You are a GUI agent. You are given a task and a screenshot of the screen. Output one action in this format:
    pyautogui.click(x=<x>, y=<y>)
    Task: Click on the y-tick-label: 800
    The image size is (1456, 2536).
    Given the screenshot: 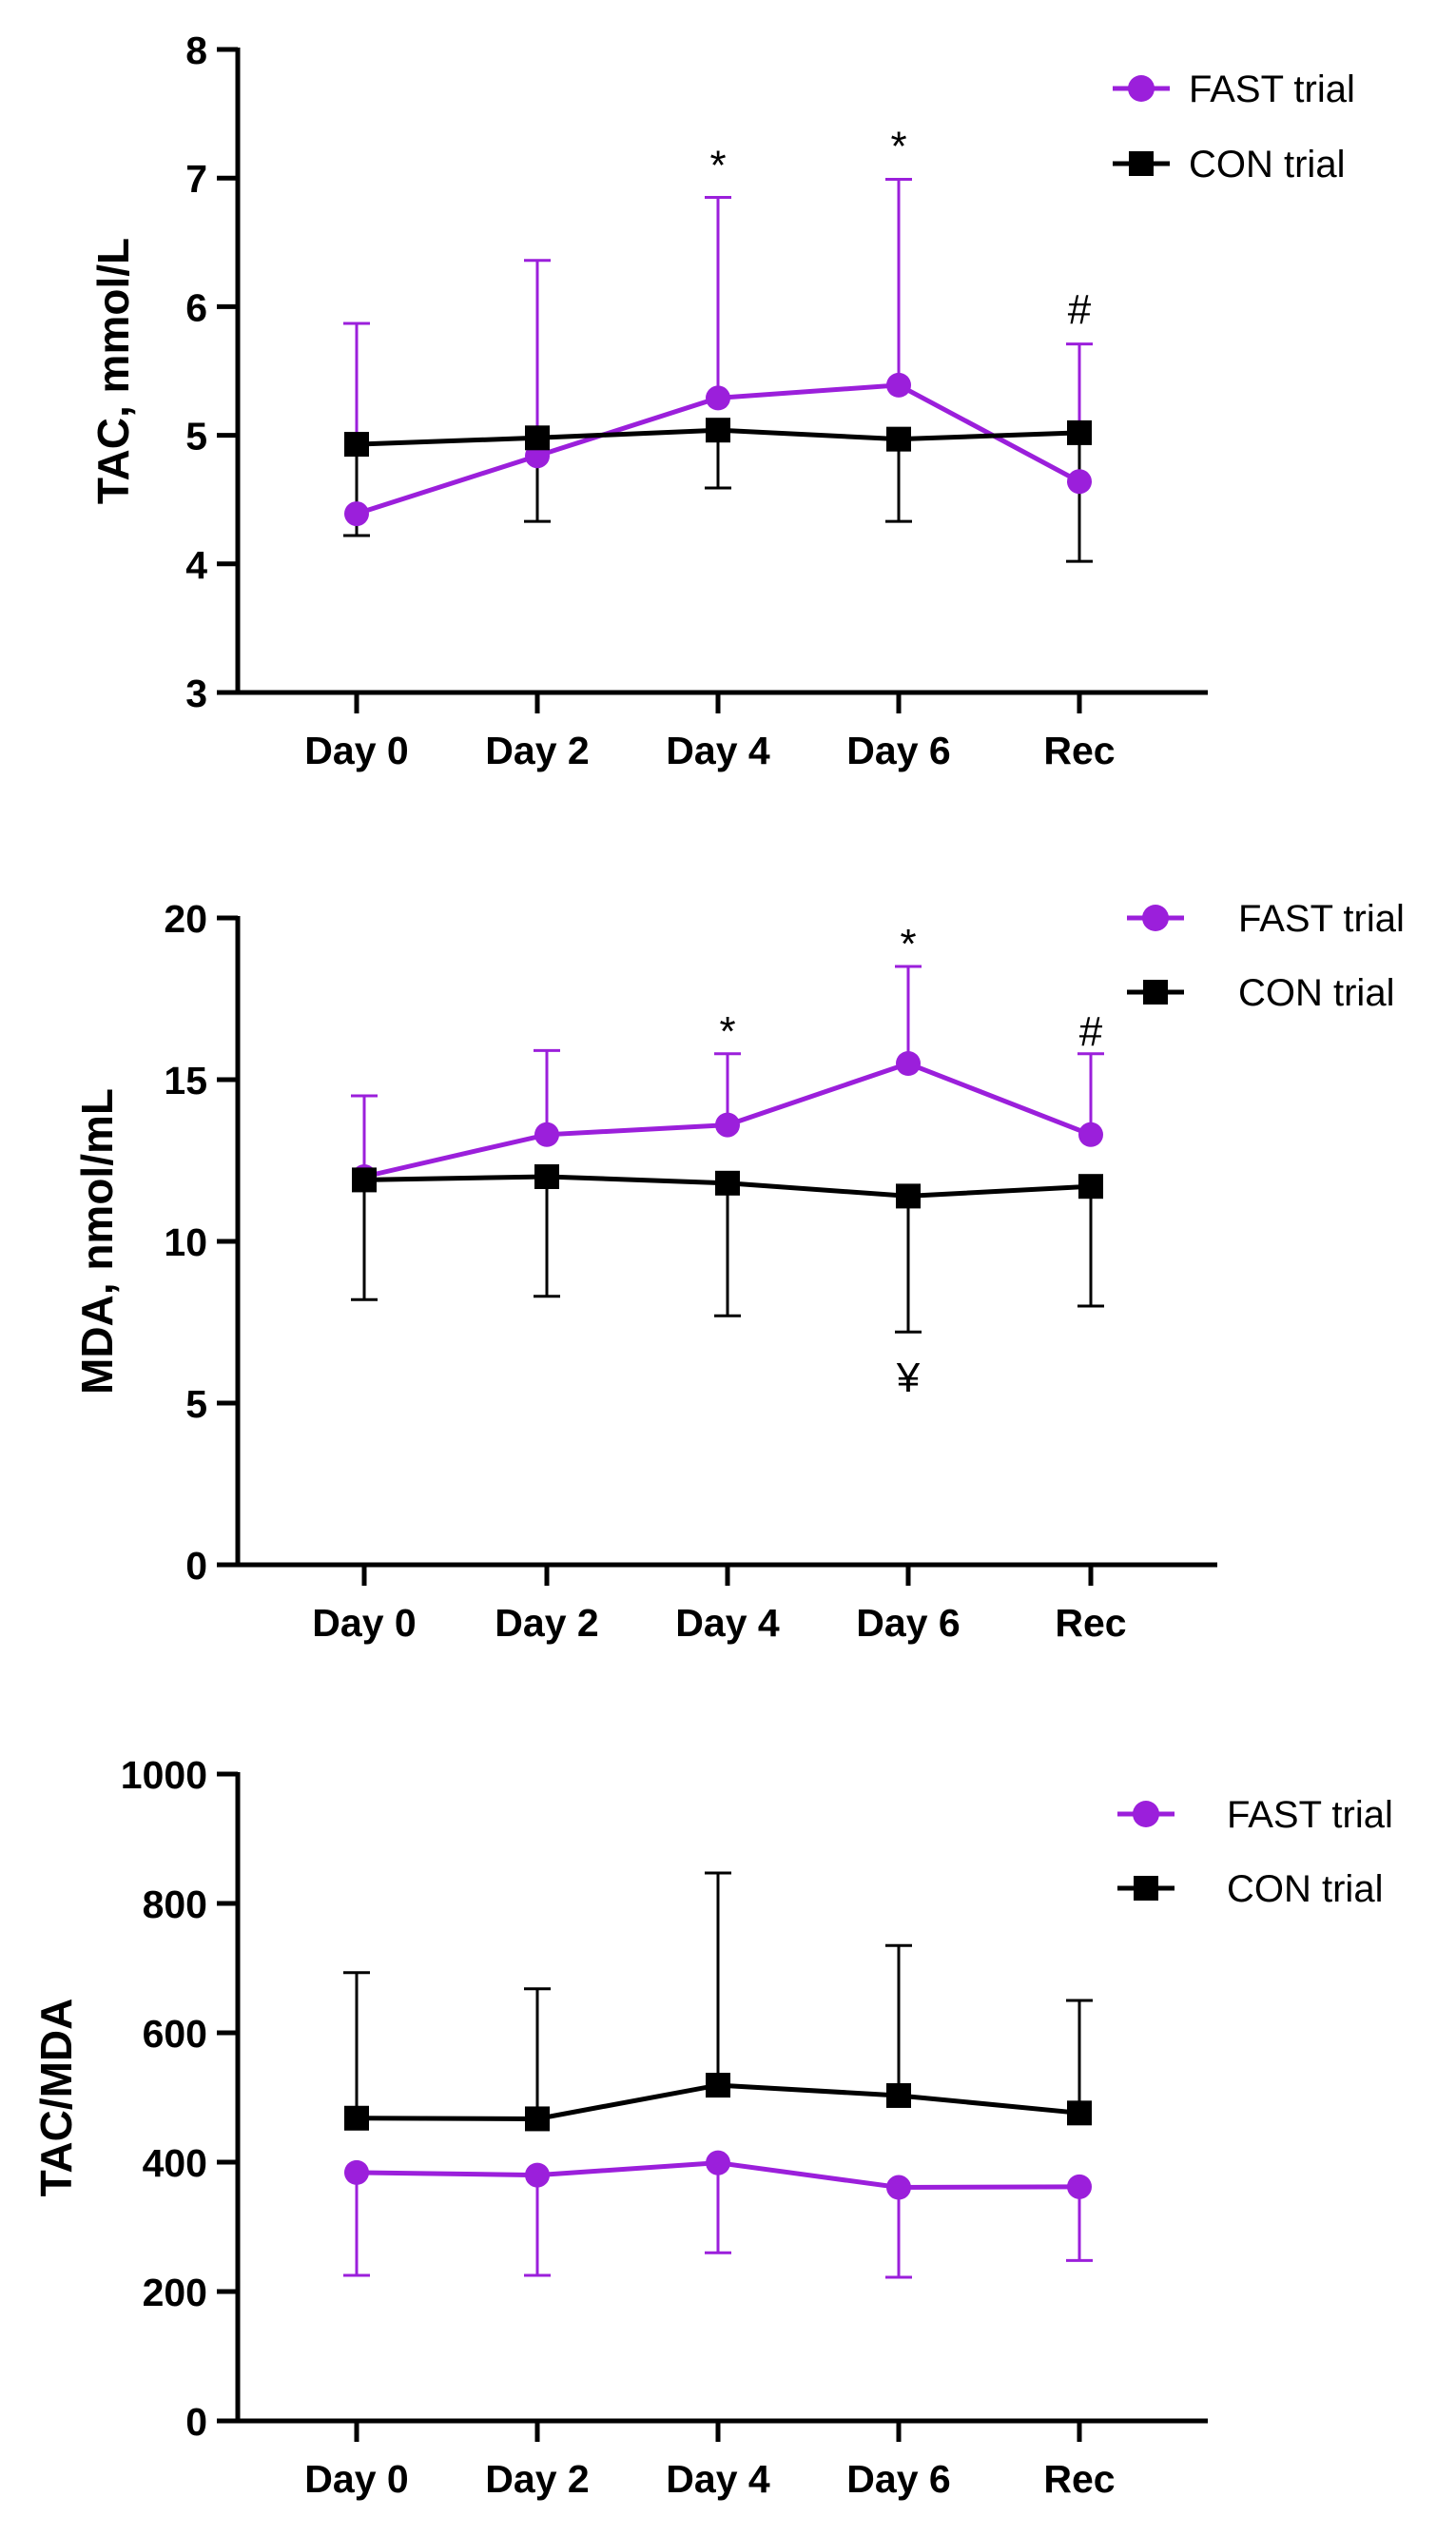 What is the action you would take?
    pyautogui.click(x=175, y=1904)
    